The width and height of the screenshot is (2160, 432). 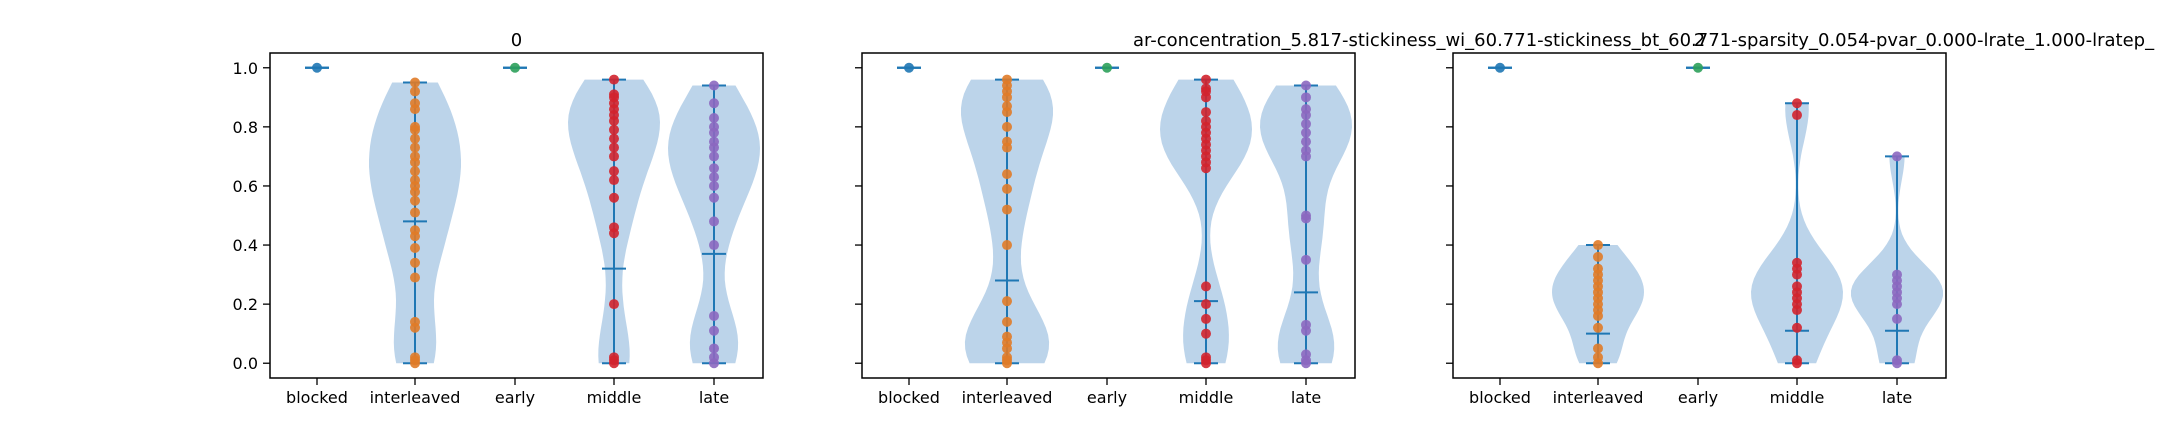 What do you see at coordinates (1306, 224) in the screenshot?
I see `violin-late` at bounding box center [1306, 224].